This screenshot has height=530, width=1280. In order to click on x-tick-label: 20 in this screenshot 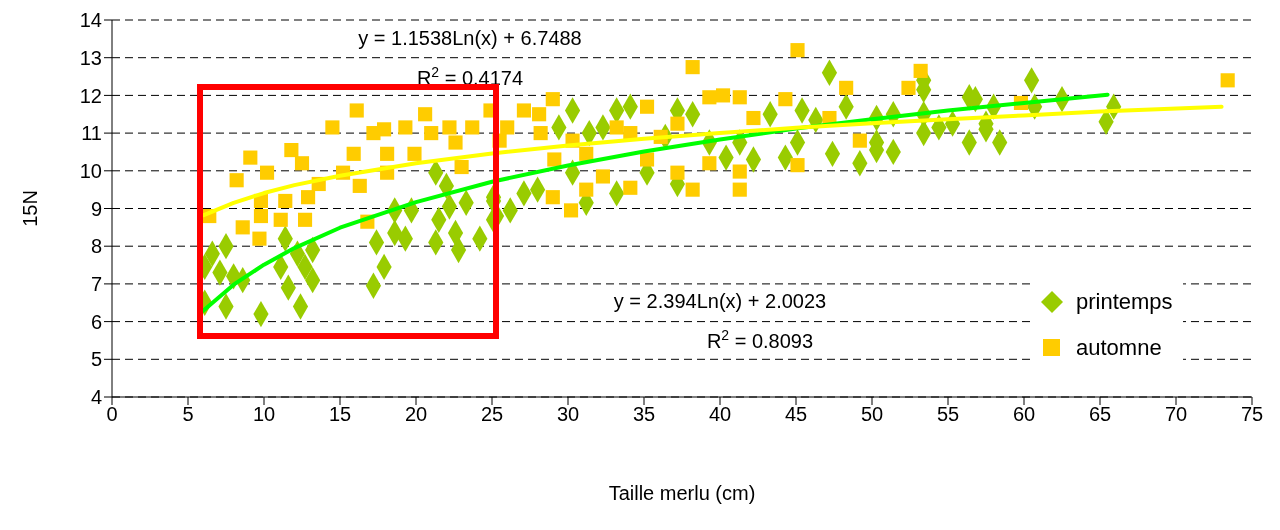, I will do `click(416, 414)`.